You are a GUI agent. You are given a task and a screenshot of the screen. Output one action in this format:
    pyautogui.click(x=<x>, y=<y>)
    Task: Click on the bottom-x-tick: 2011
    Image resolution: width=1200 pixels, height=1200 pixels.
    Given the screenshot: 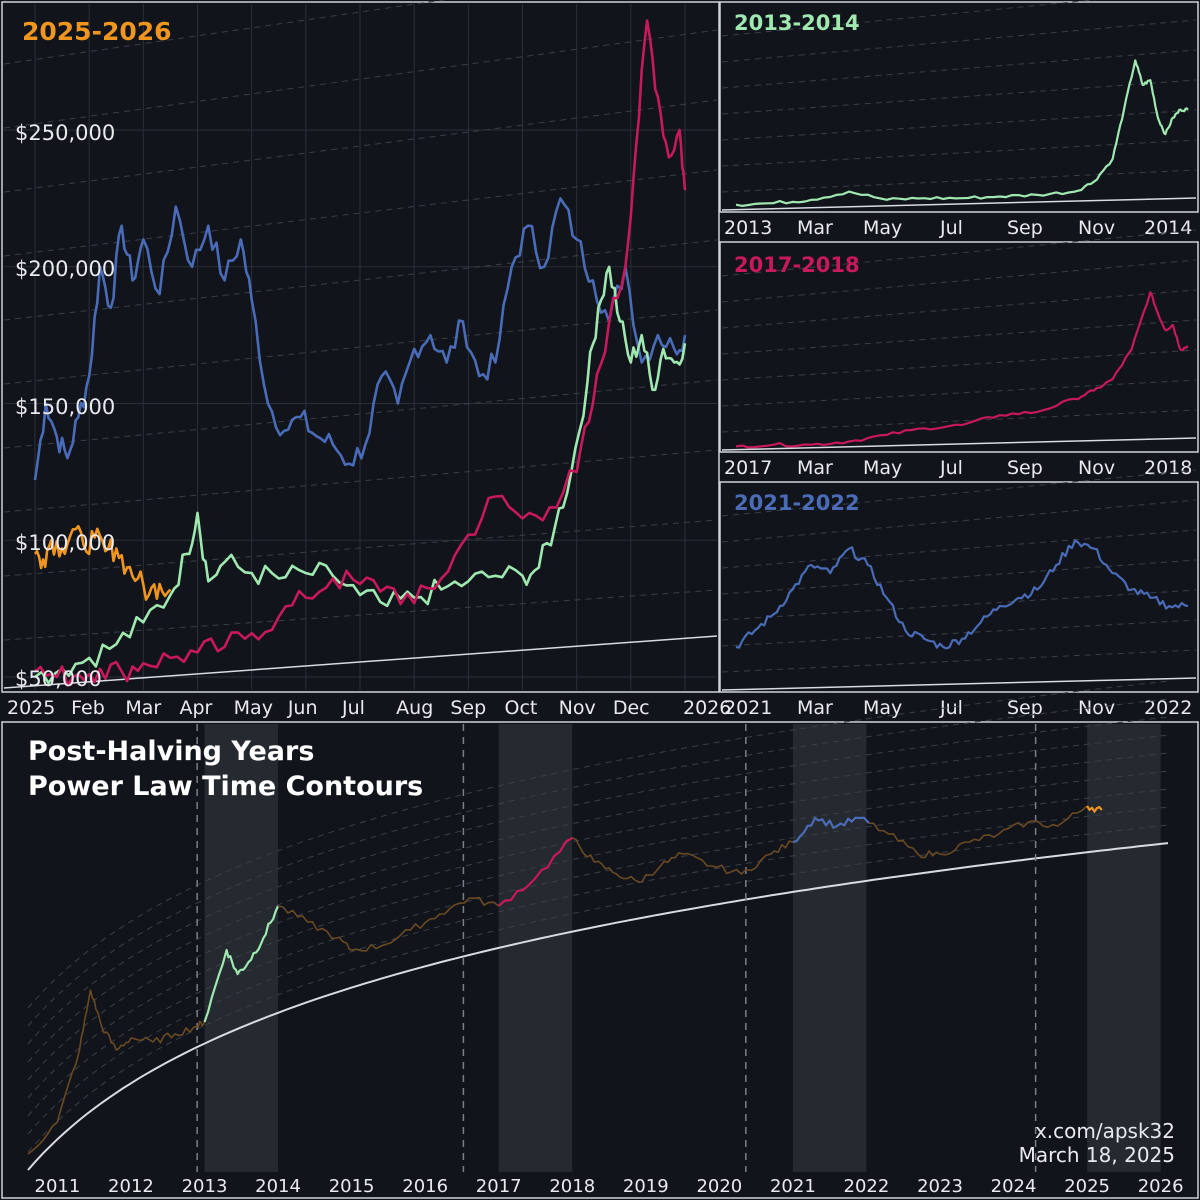 What is the action you would take?
    pyautogui.click(x=58, y=1186)
    